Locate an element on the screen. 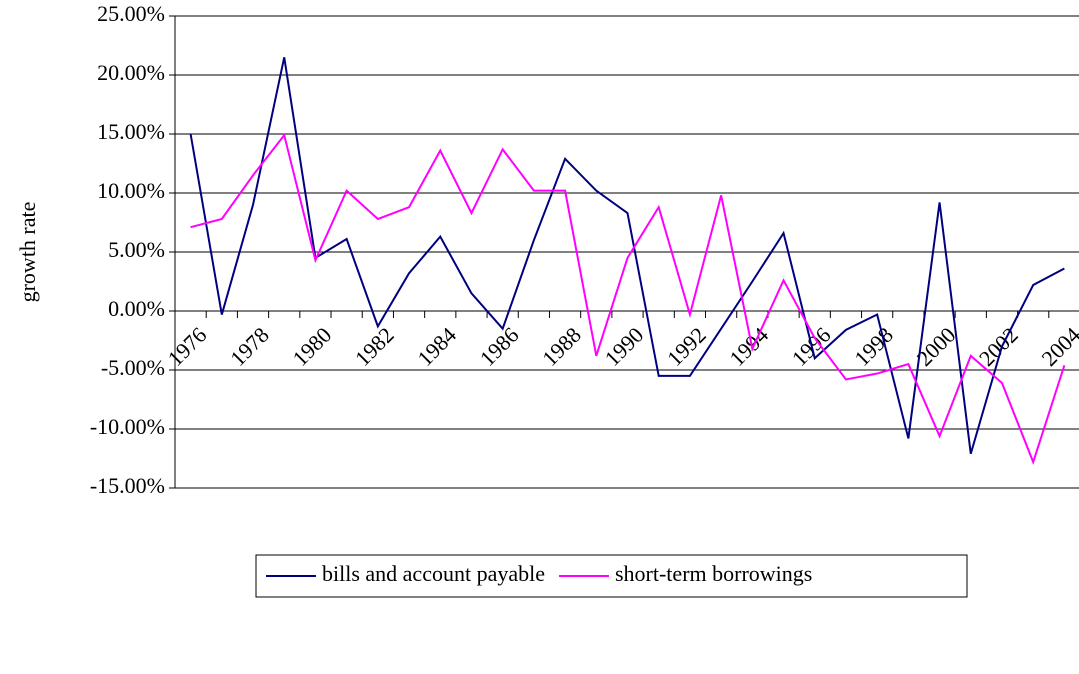 This screenshot has height=674, width=1079. y-tick-label: 15.00% is located at coordinates (131, 131).